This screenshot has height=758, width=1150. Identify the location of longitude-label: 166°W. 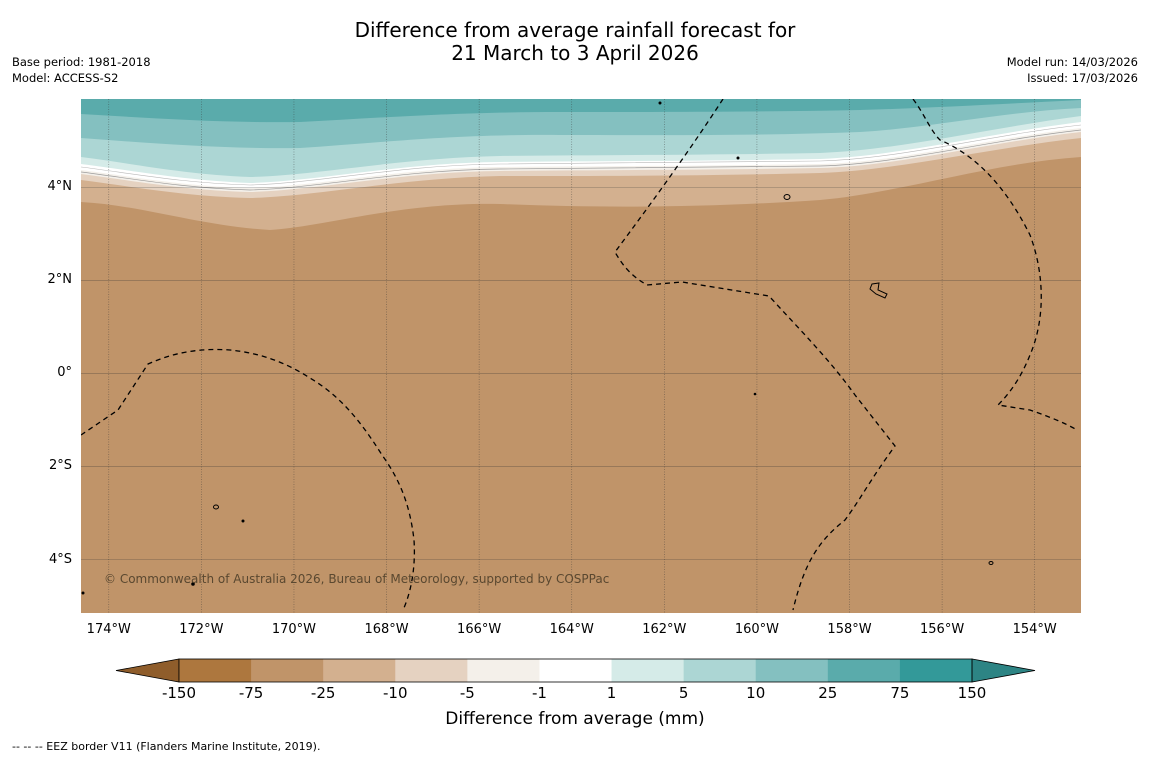
(479, 629).